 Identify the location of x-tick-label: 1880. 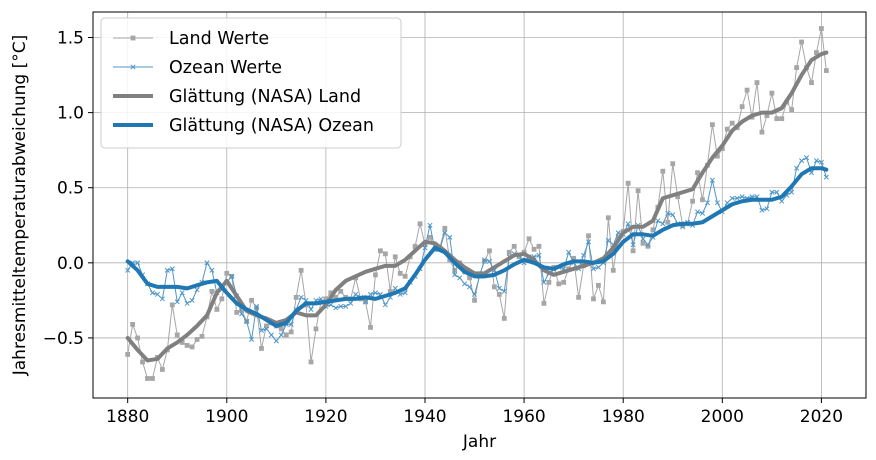
(127, 417).